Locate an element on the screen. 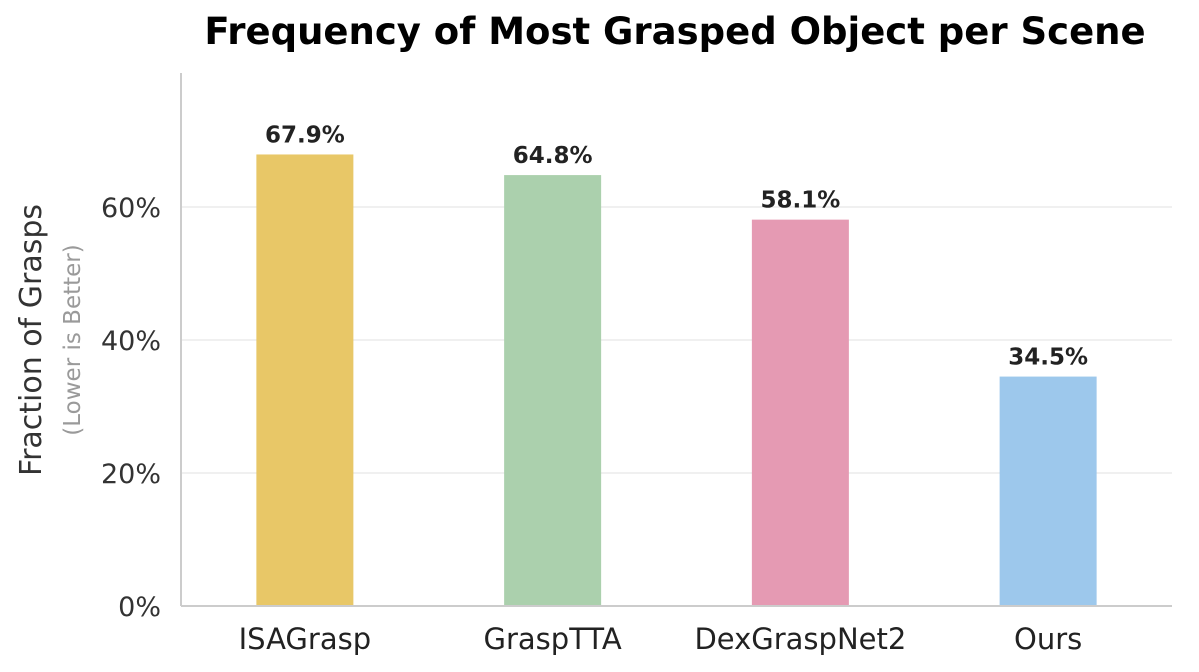 This screenshot has height=672, width=1199. x-tick-labels: ISAGrasp GraspTTA DexGraspNet2 Ours is located at coordinates (661, 639).